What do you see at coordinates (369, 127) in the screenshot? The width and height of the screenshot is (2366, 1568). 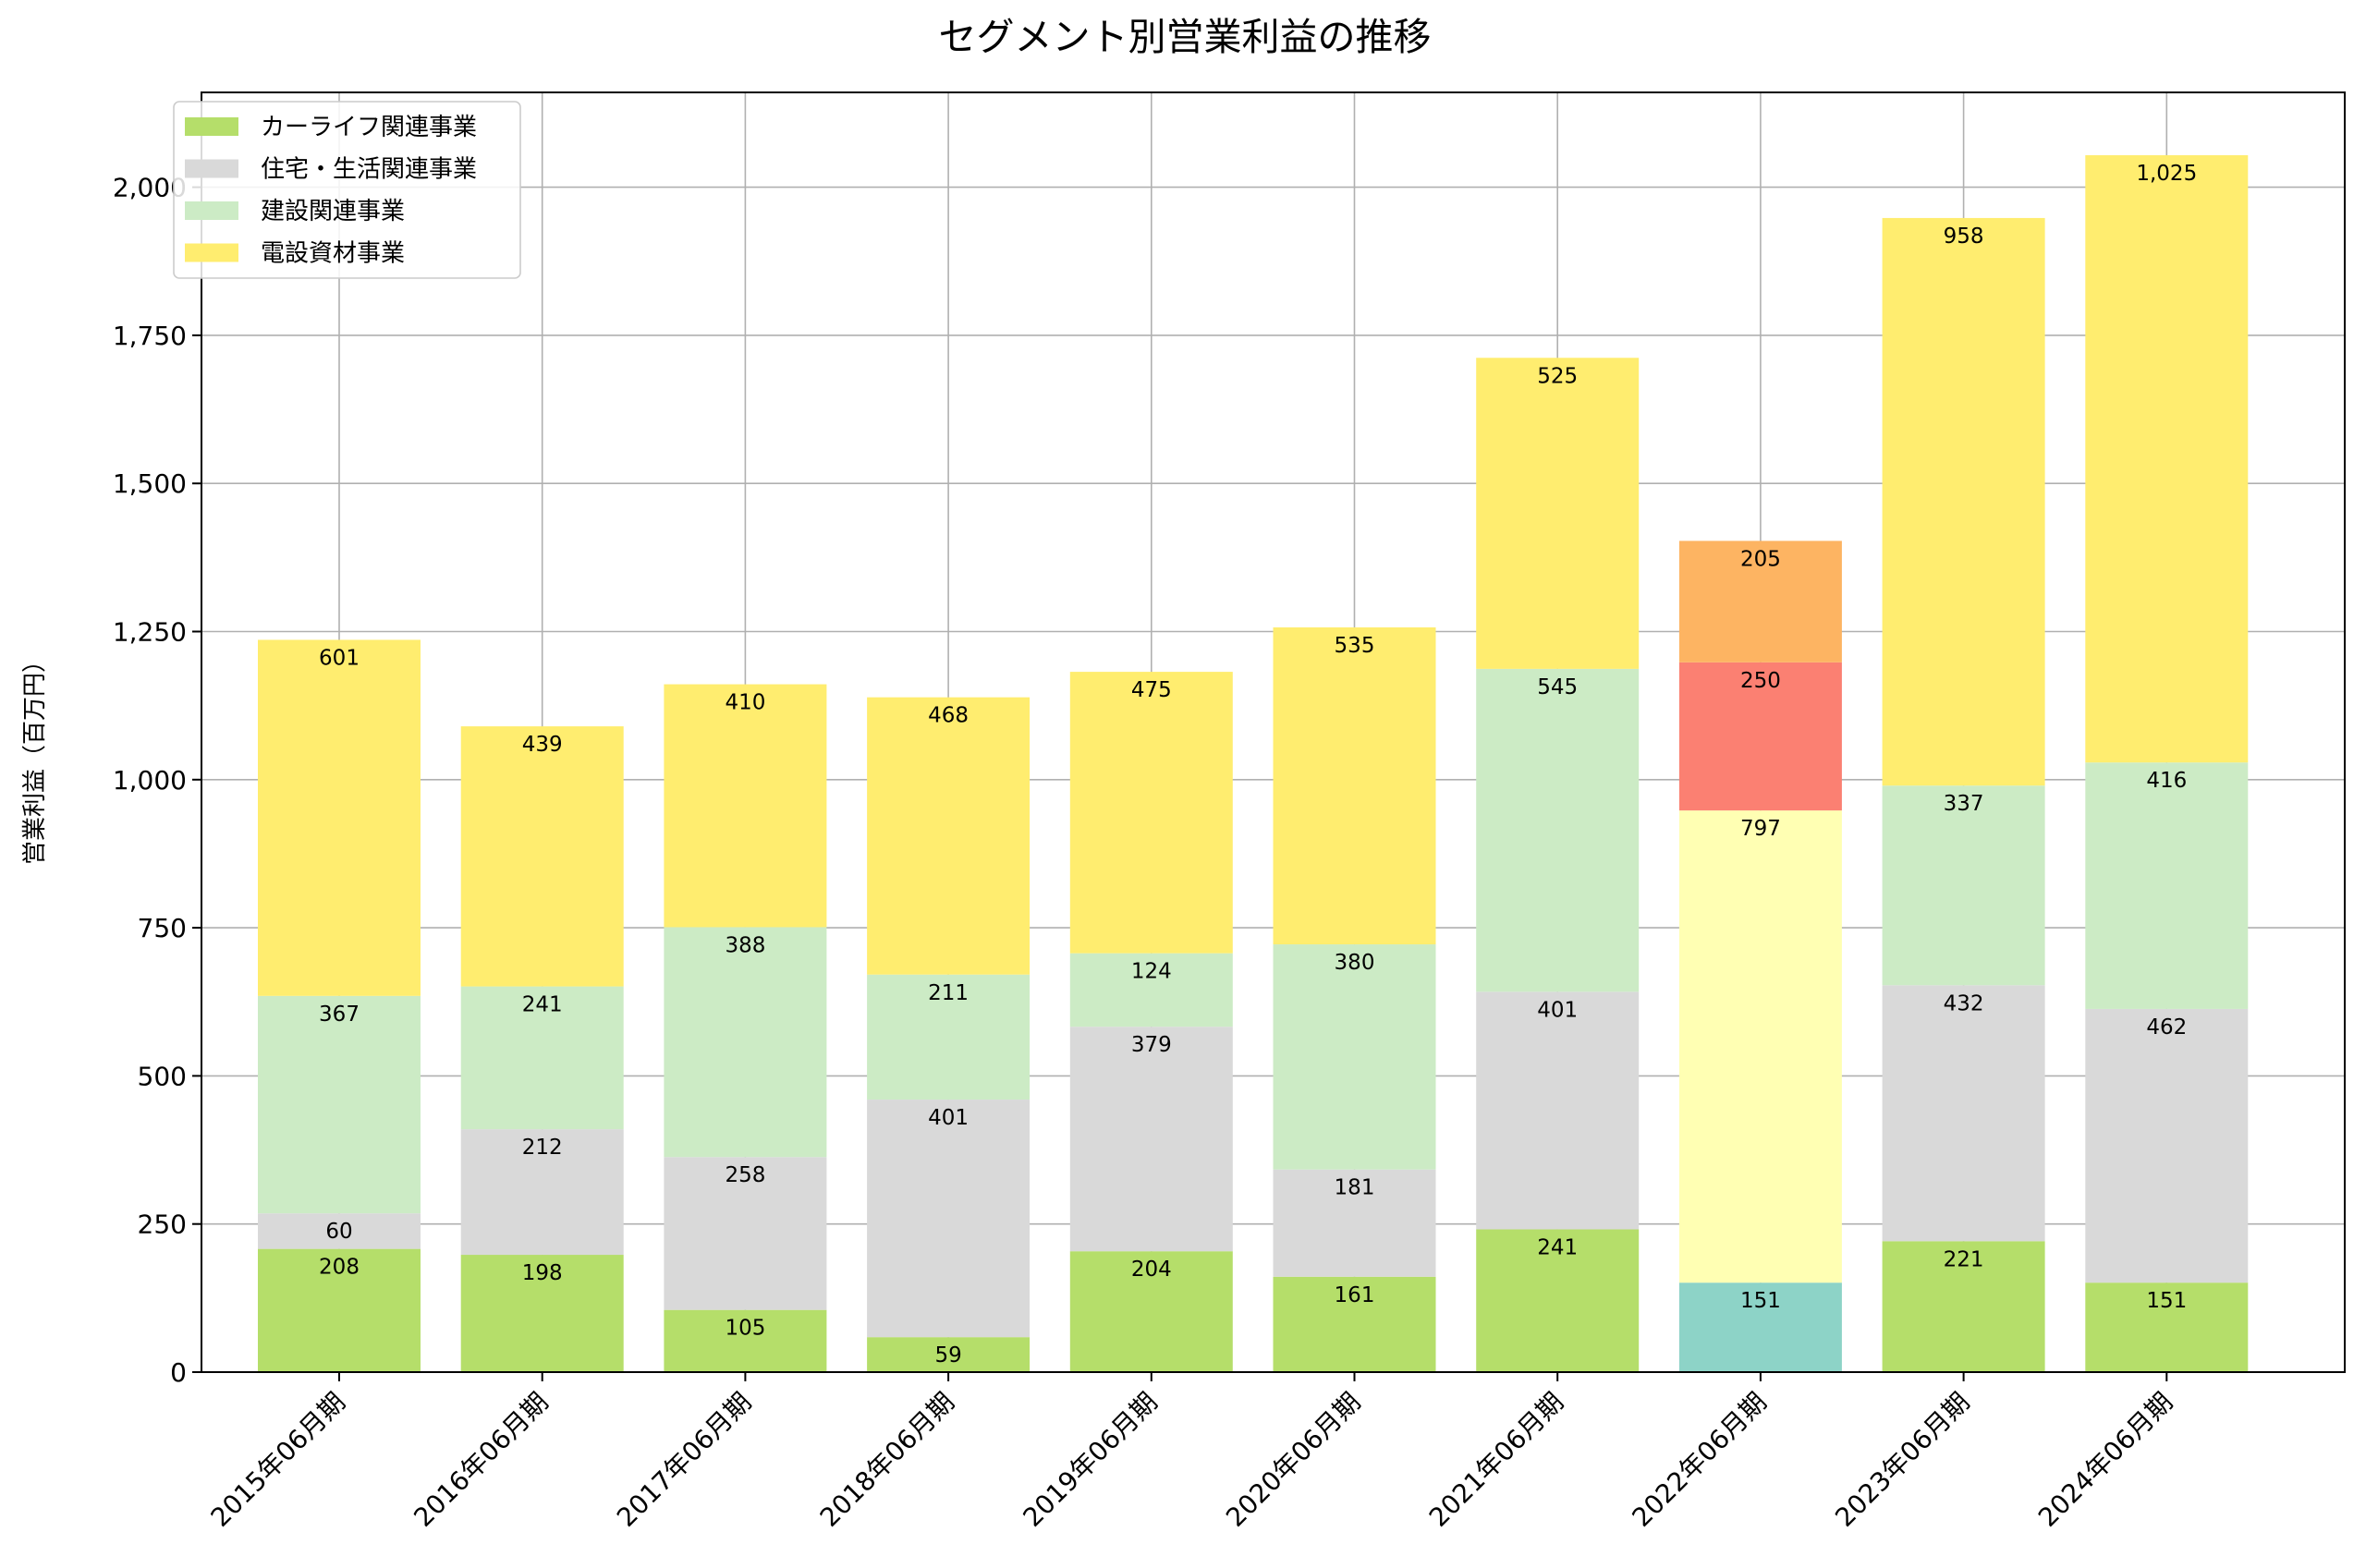 I see `legend-label: カーライフ関連事業` at bounding box center [369, 127].